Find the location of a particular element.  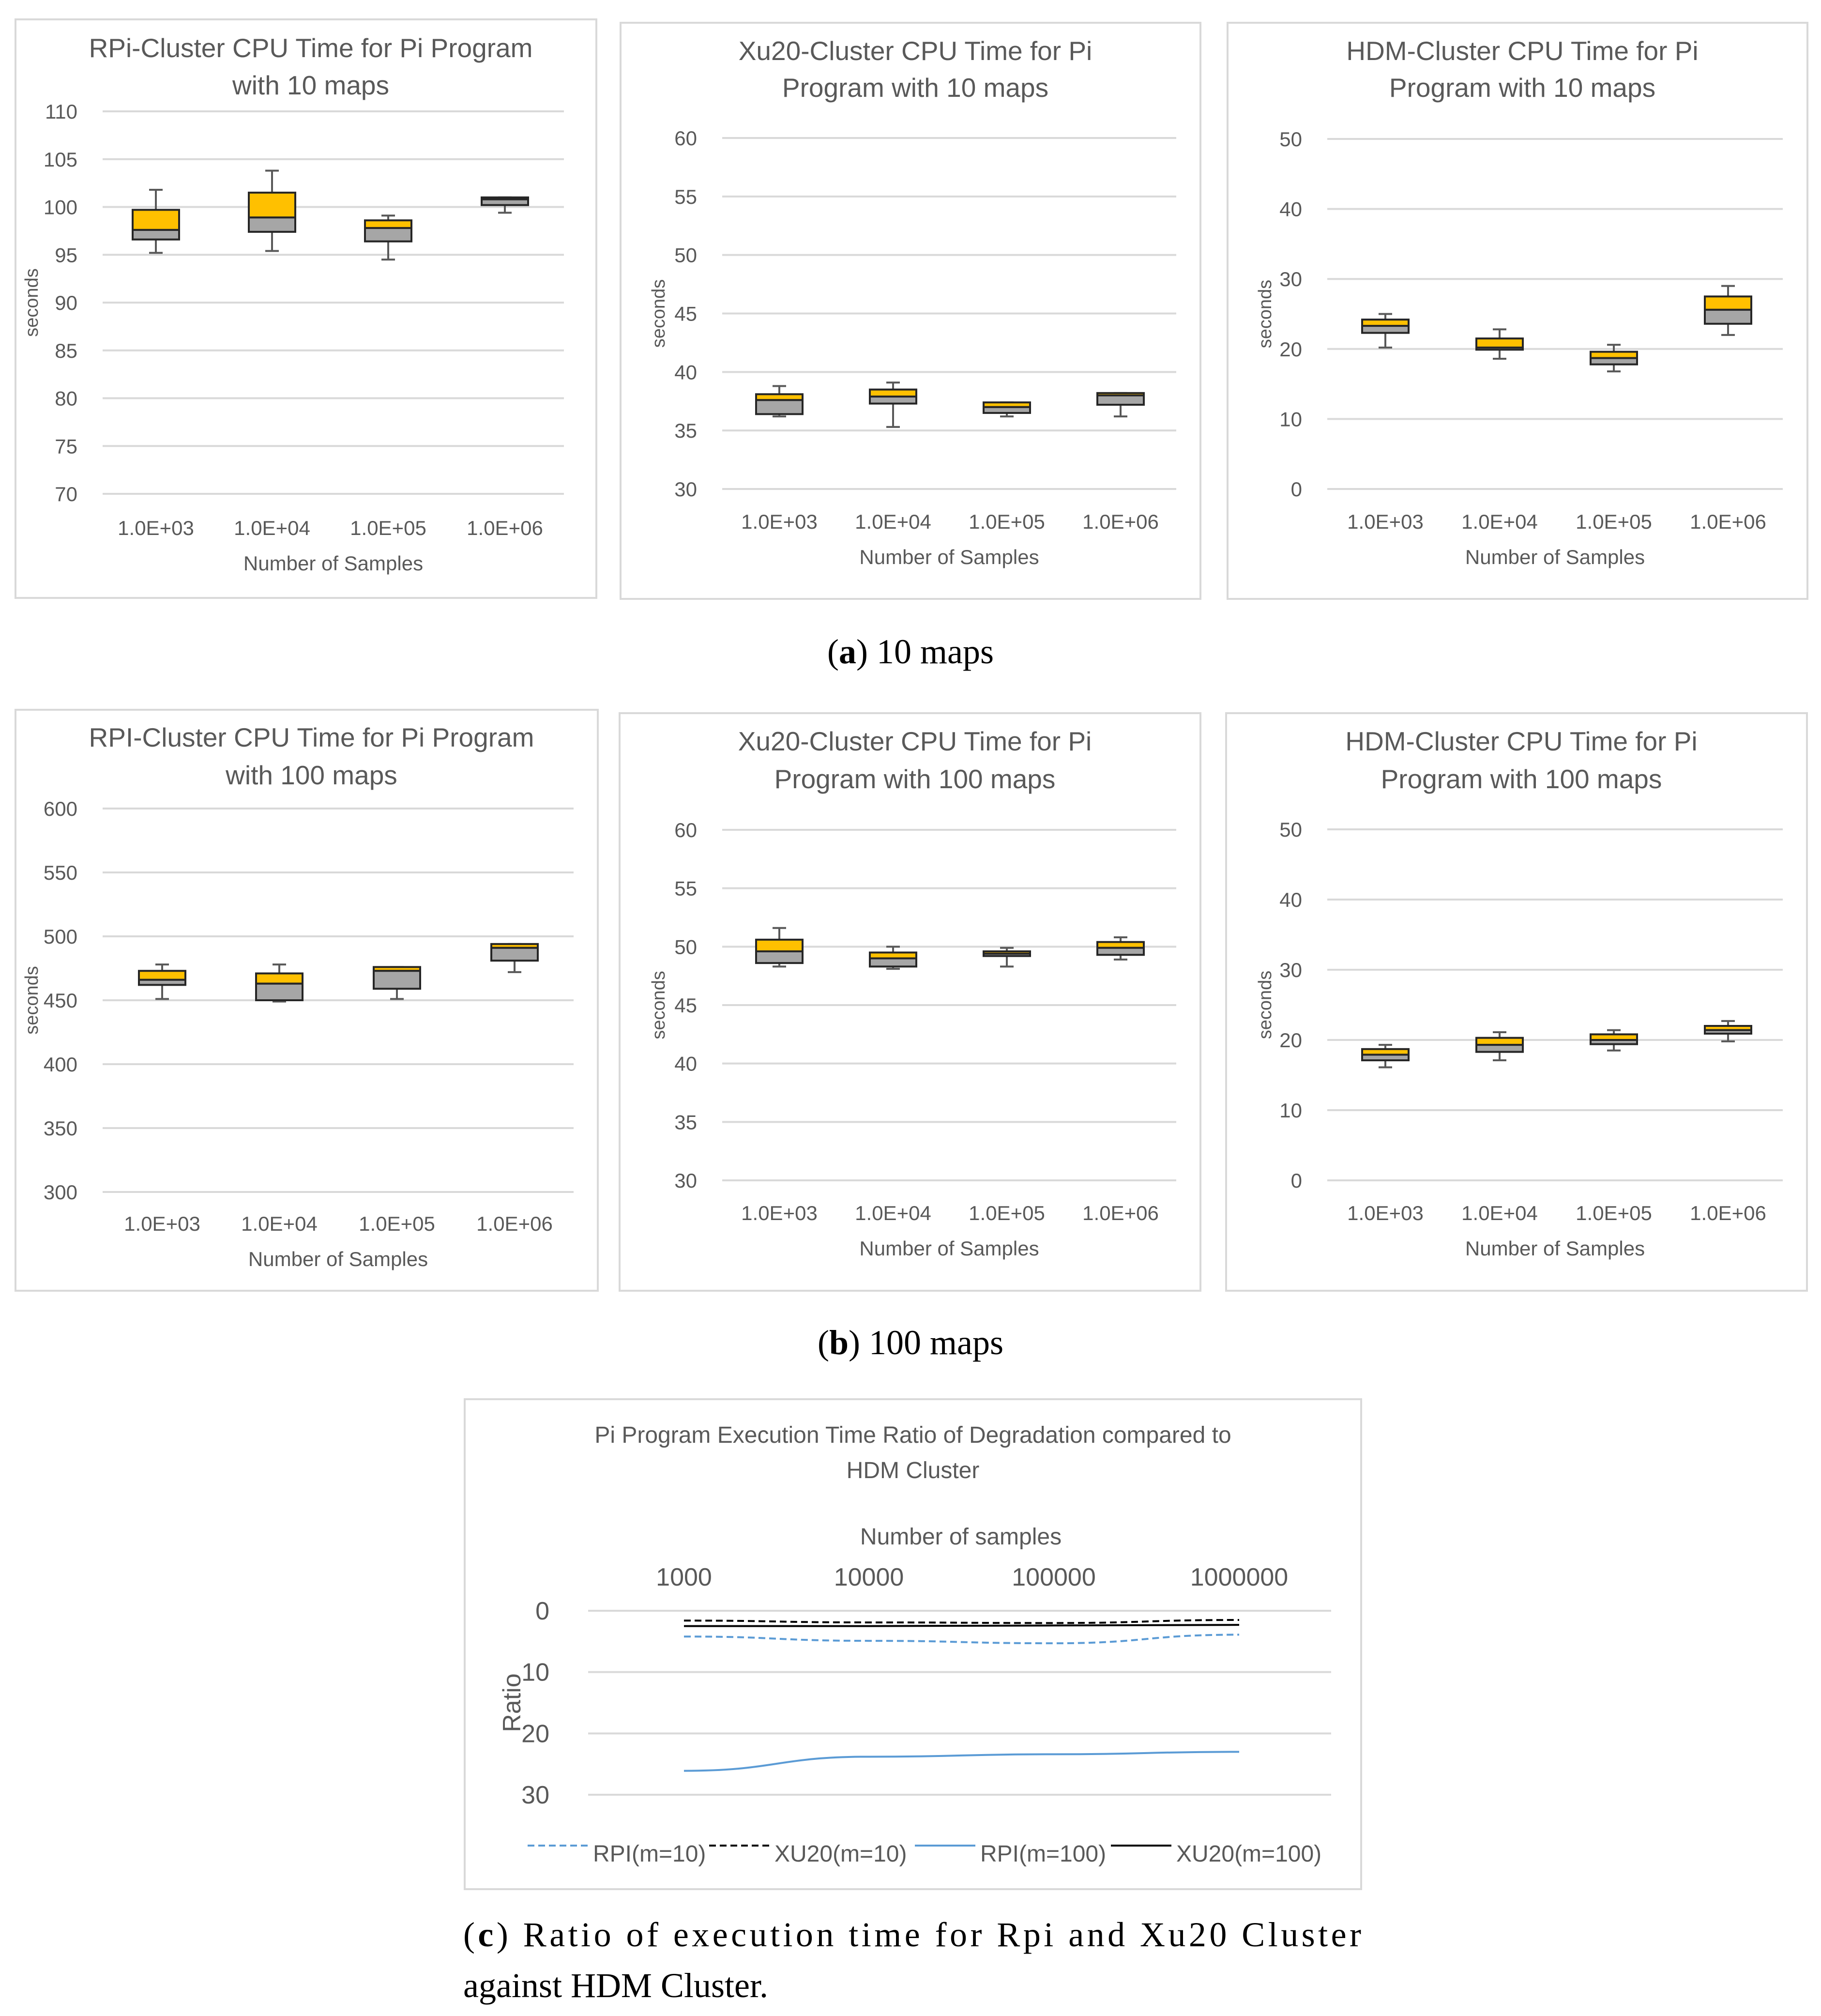

caption-c-letter: c is located at coordinates (486, 1935).